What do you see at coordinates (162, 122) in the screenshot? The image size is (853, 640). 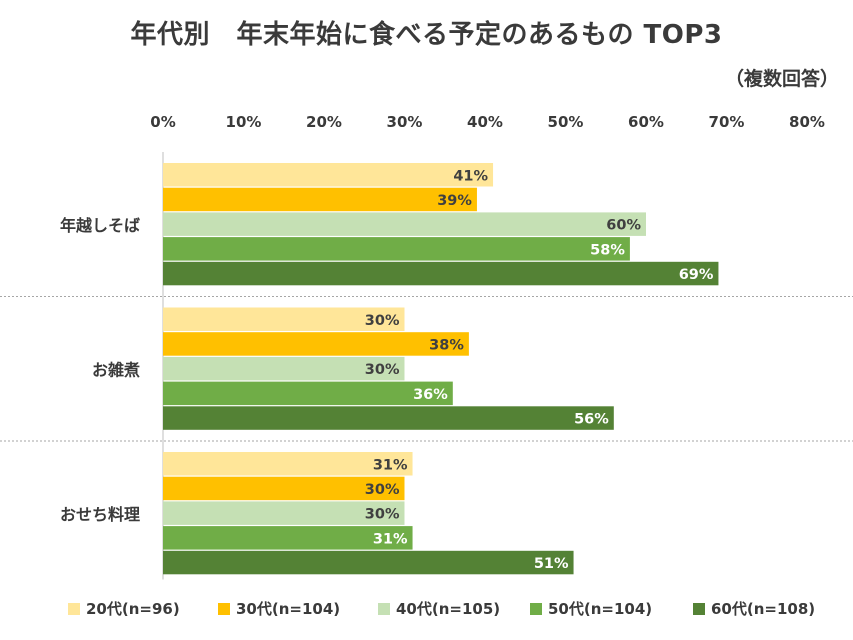 I see `x-tick-label: 0%` at bounding box center [162, 122].